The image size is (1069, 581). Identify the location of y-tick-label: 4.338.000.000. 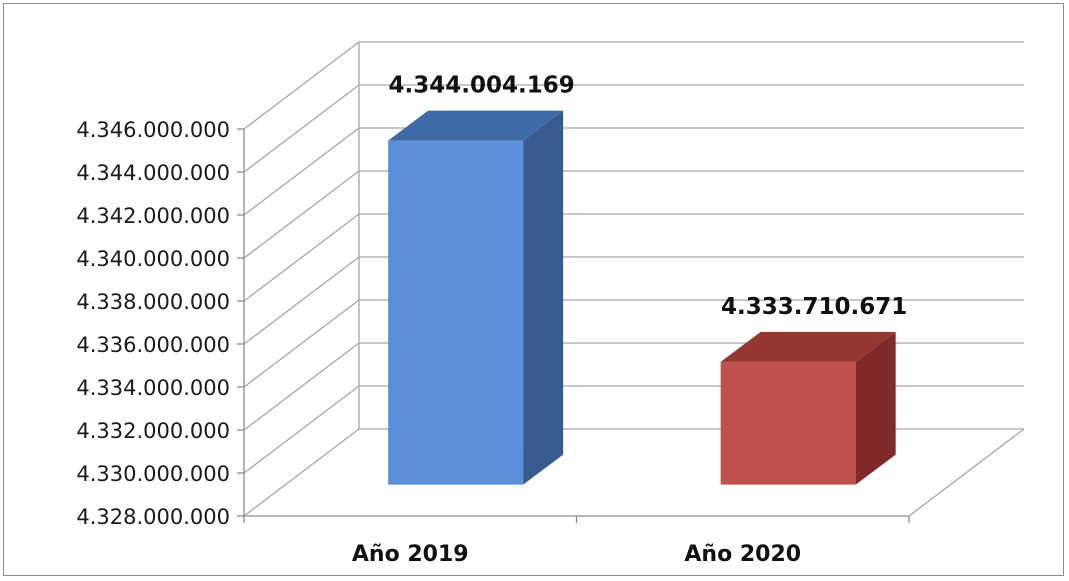
(153, 302).